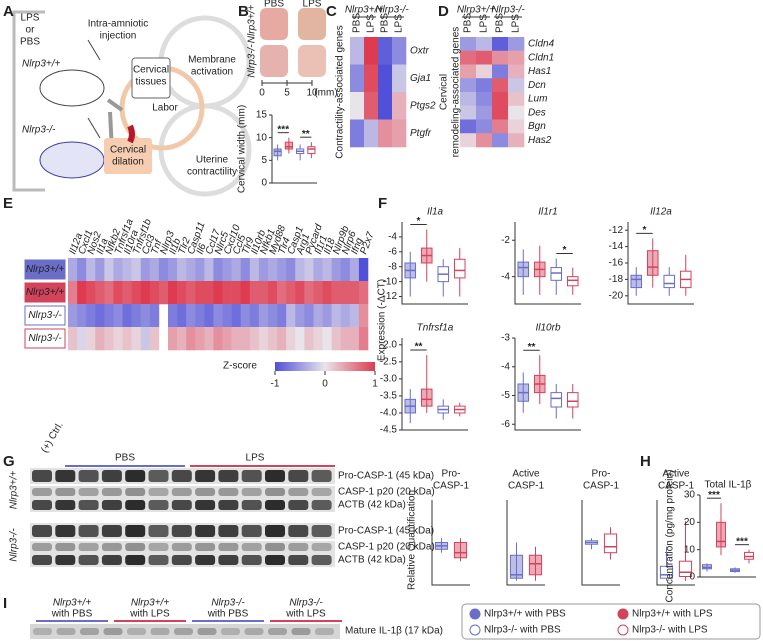  What do you see at coordinates (547, 212) in the screenshot?
I see `chart-title: Il1r1` at bounding box center [547, 212].